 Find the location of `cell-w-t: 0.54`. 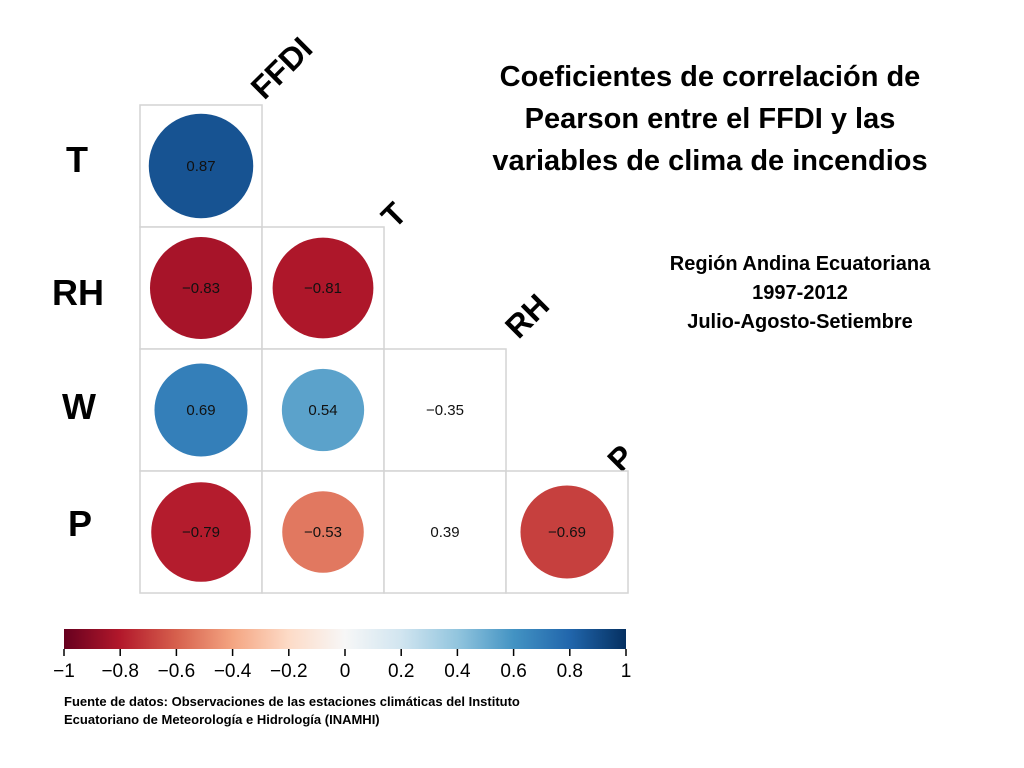

cell-w-t: 0.54 is located at coordinates (323, 410).